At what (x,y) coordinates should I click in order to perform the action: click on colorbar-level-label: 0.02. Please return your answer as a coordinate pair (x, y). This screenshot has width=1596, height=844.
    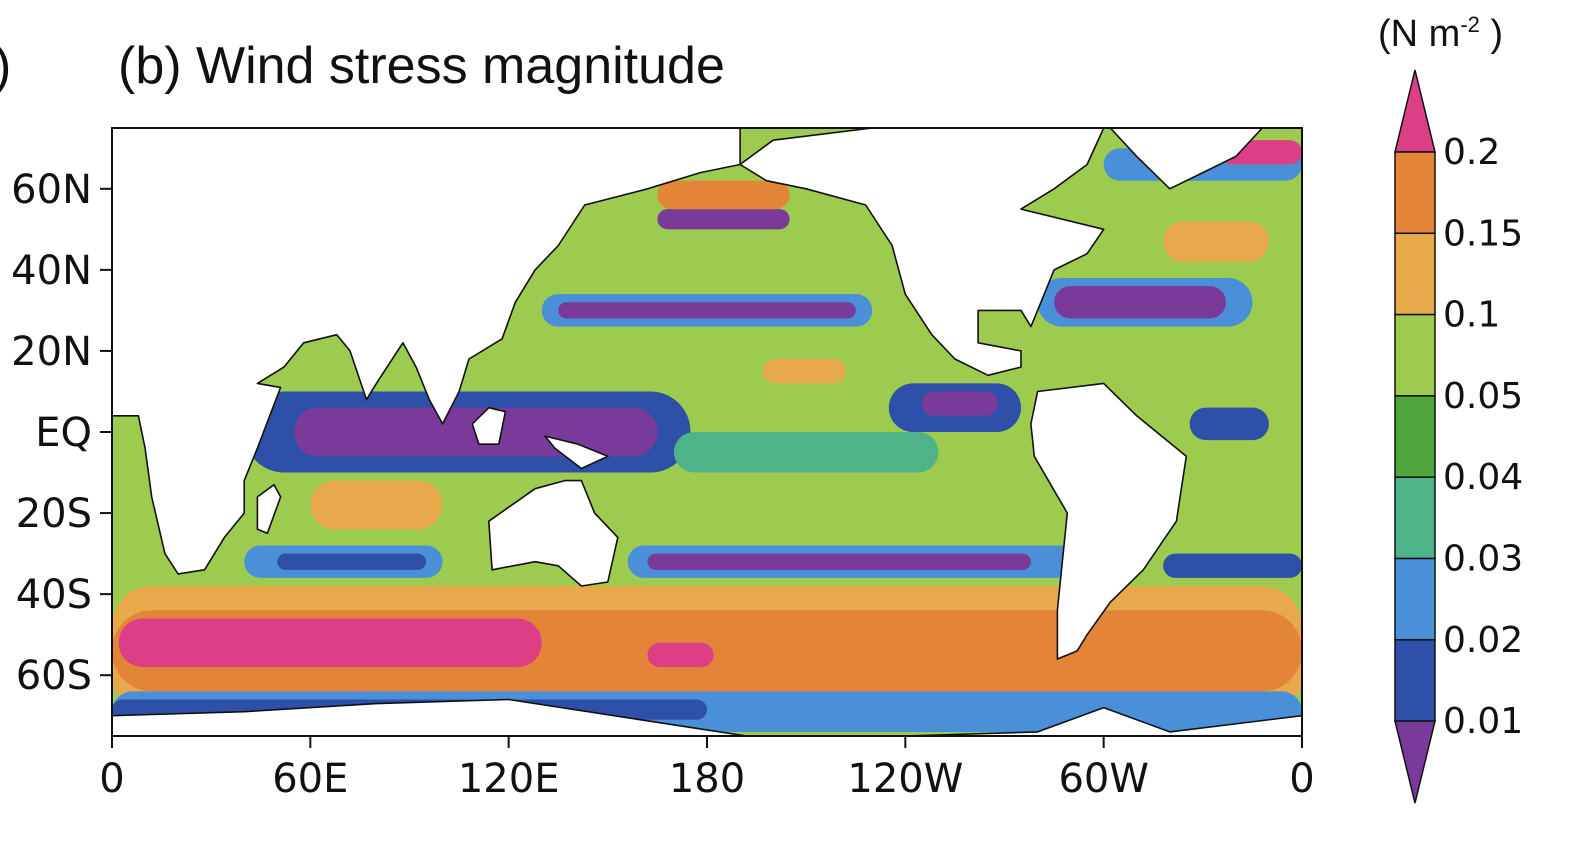
    Looking at the image, I should click on (1483, 640).